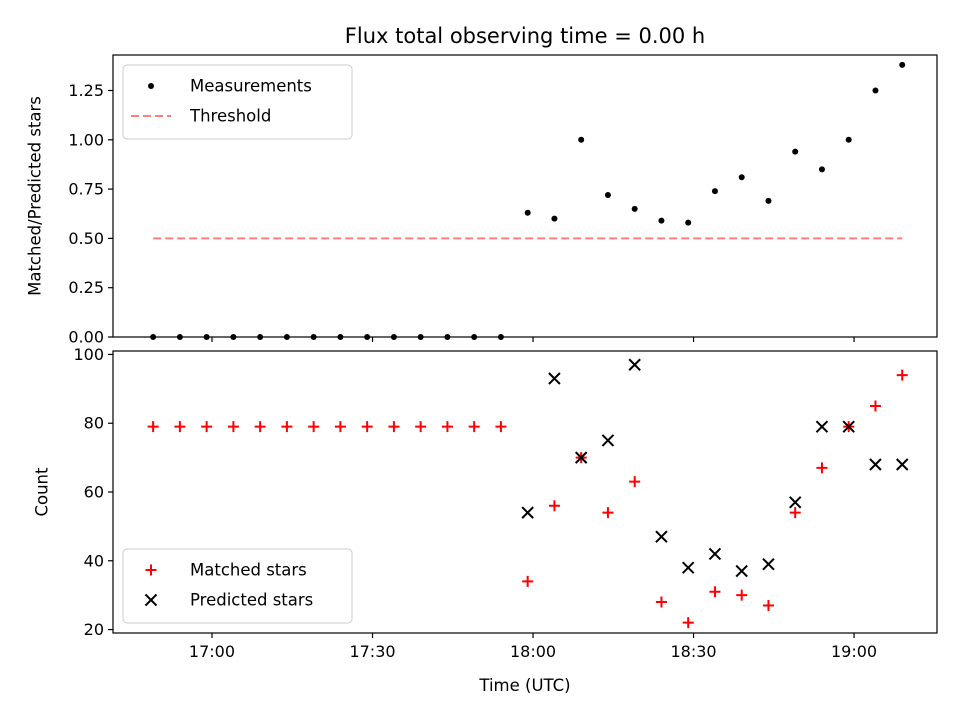  What do you see at coordinates (94, 560) in the screenshot?
I see `y-tick-label: 40` at bounding box center [94, 560].